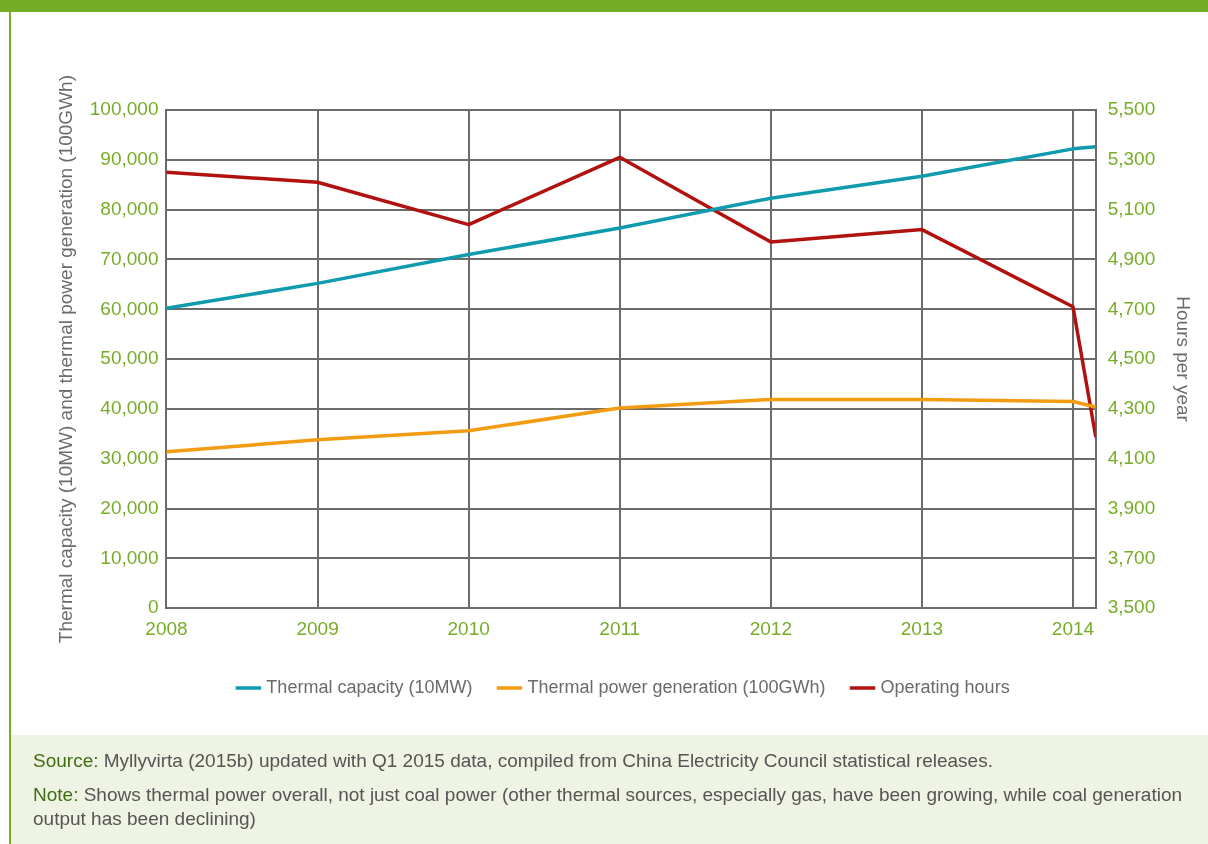 Image resolution: width=1208 pixels, height=844 pixels. Describe the element at coordinates (1131, 208) in the screenshot. I see `y2-tick-label: 5,100` at that location.